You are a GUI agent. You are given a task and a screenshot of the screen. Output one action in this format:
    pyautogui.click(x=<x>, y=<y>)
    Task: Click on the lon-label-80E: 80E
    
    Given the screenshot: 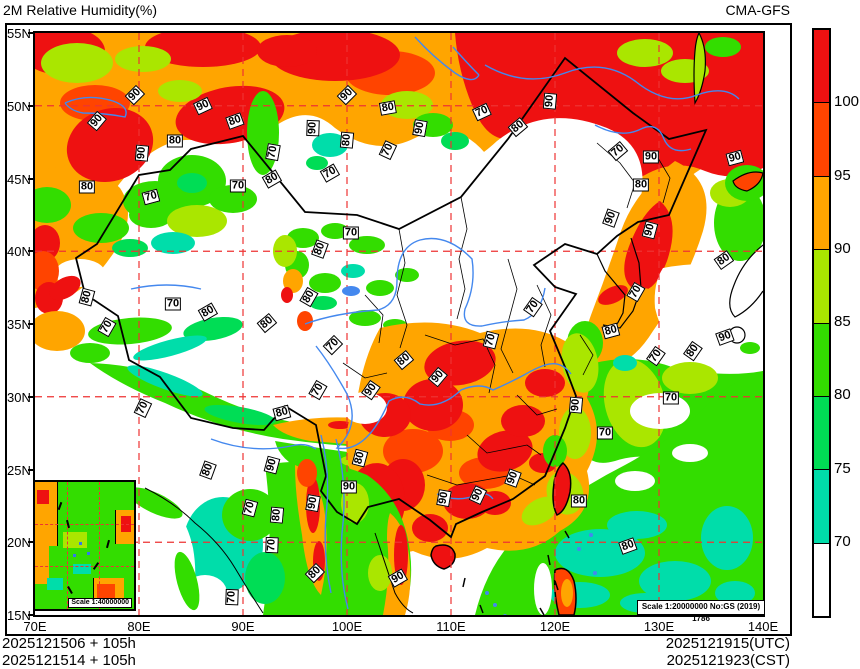 What is the action you would take?
    pyautogui.click(x=139, y=626)
    